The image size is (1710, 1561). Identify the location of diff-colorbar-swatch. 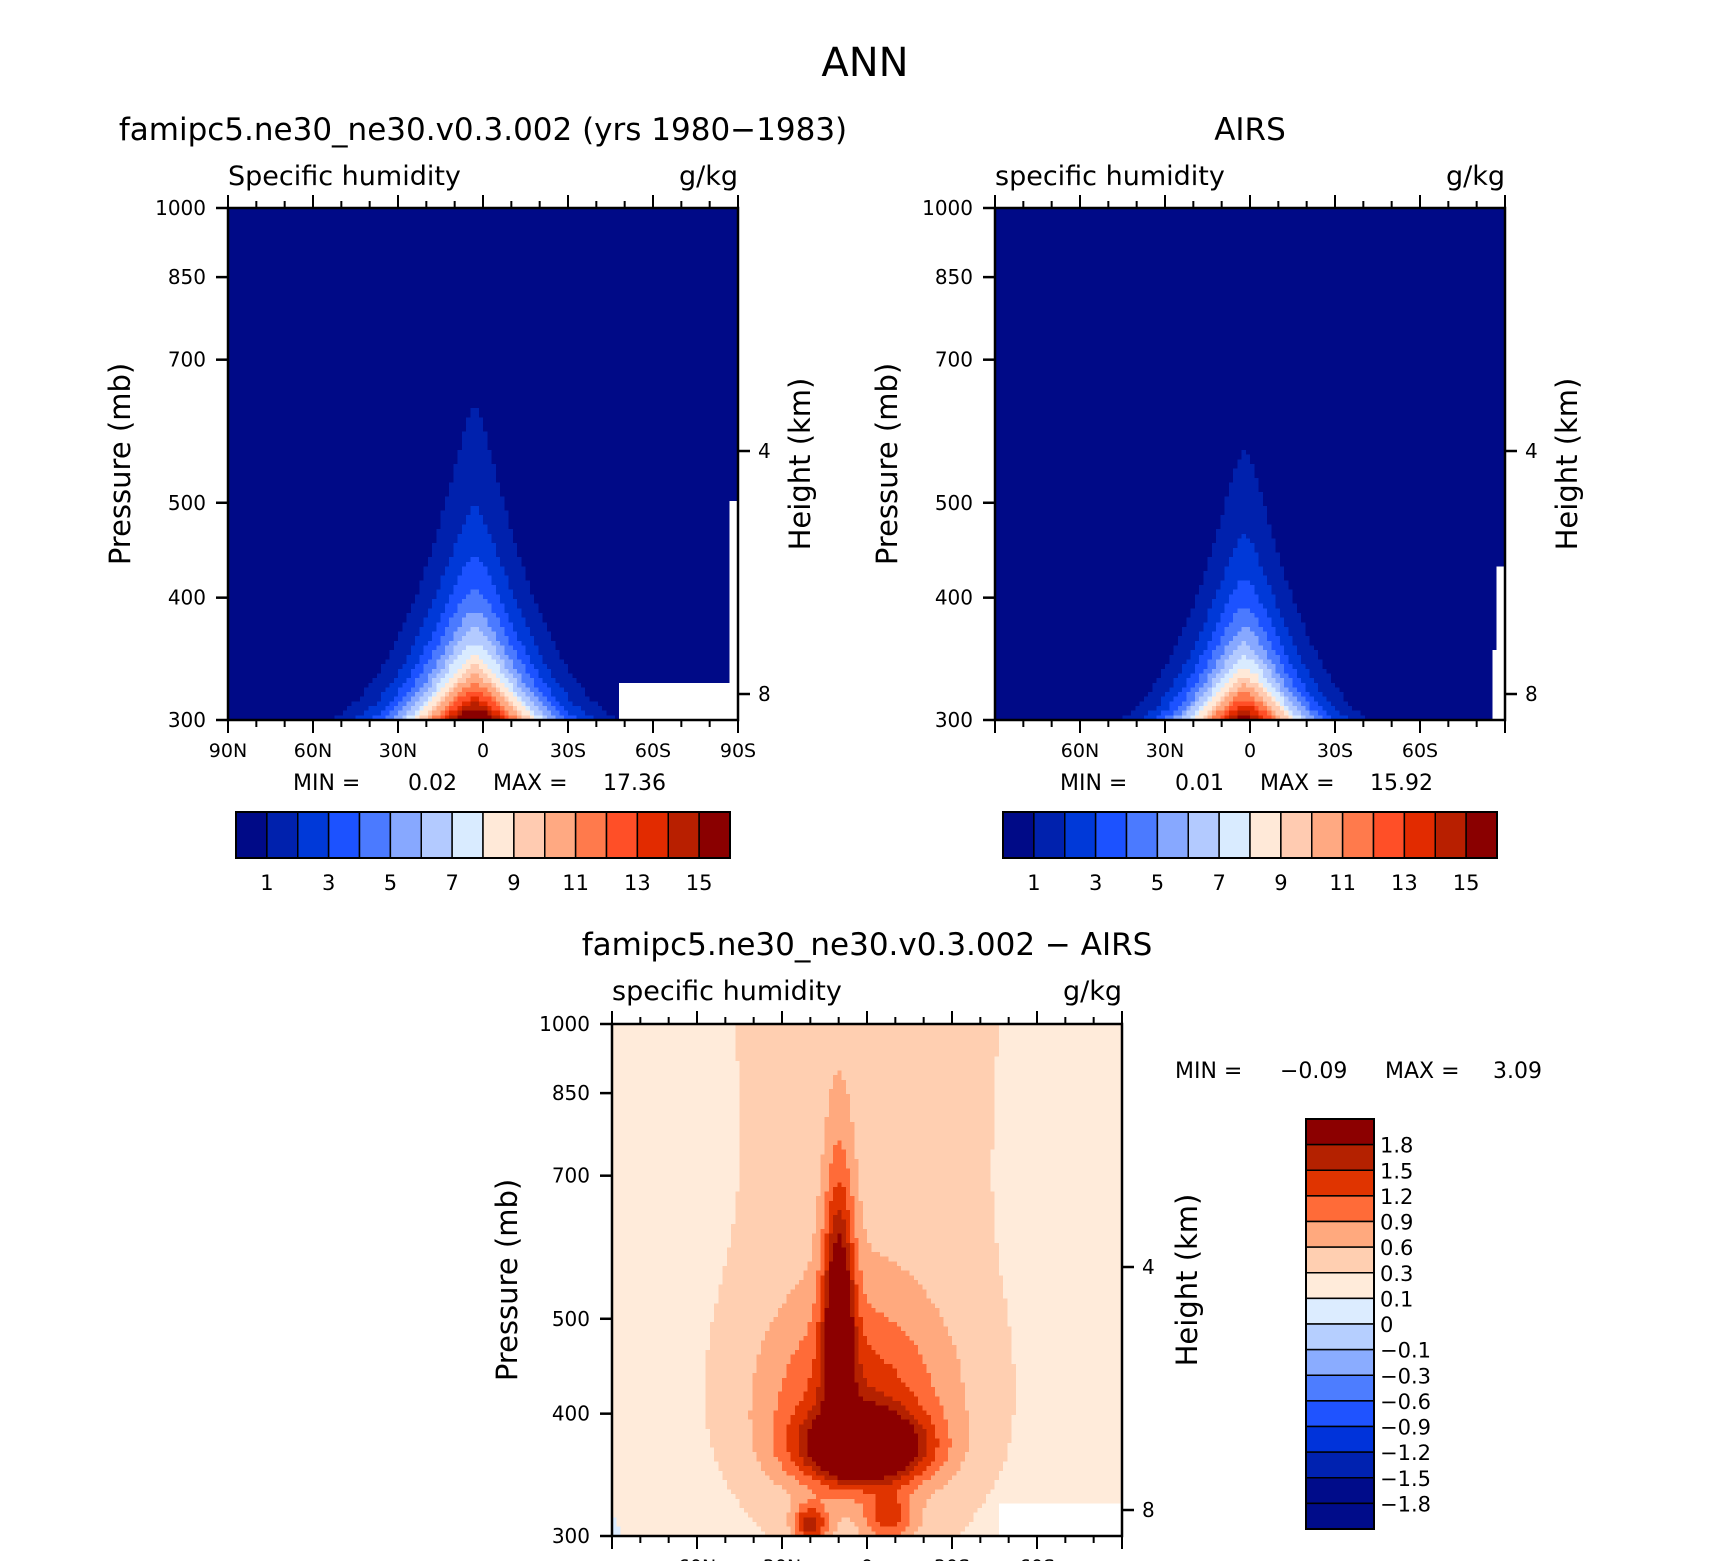
(1340, 1439).